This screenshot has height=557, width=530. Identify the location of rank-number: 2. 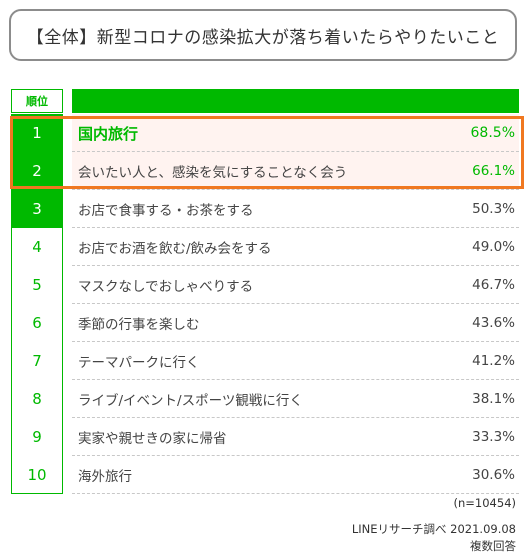
(37, 171).